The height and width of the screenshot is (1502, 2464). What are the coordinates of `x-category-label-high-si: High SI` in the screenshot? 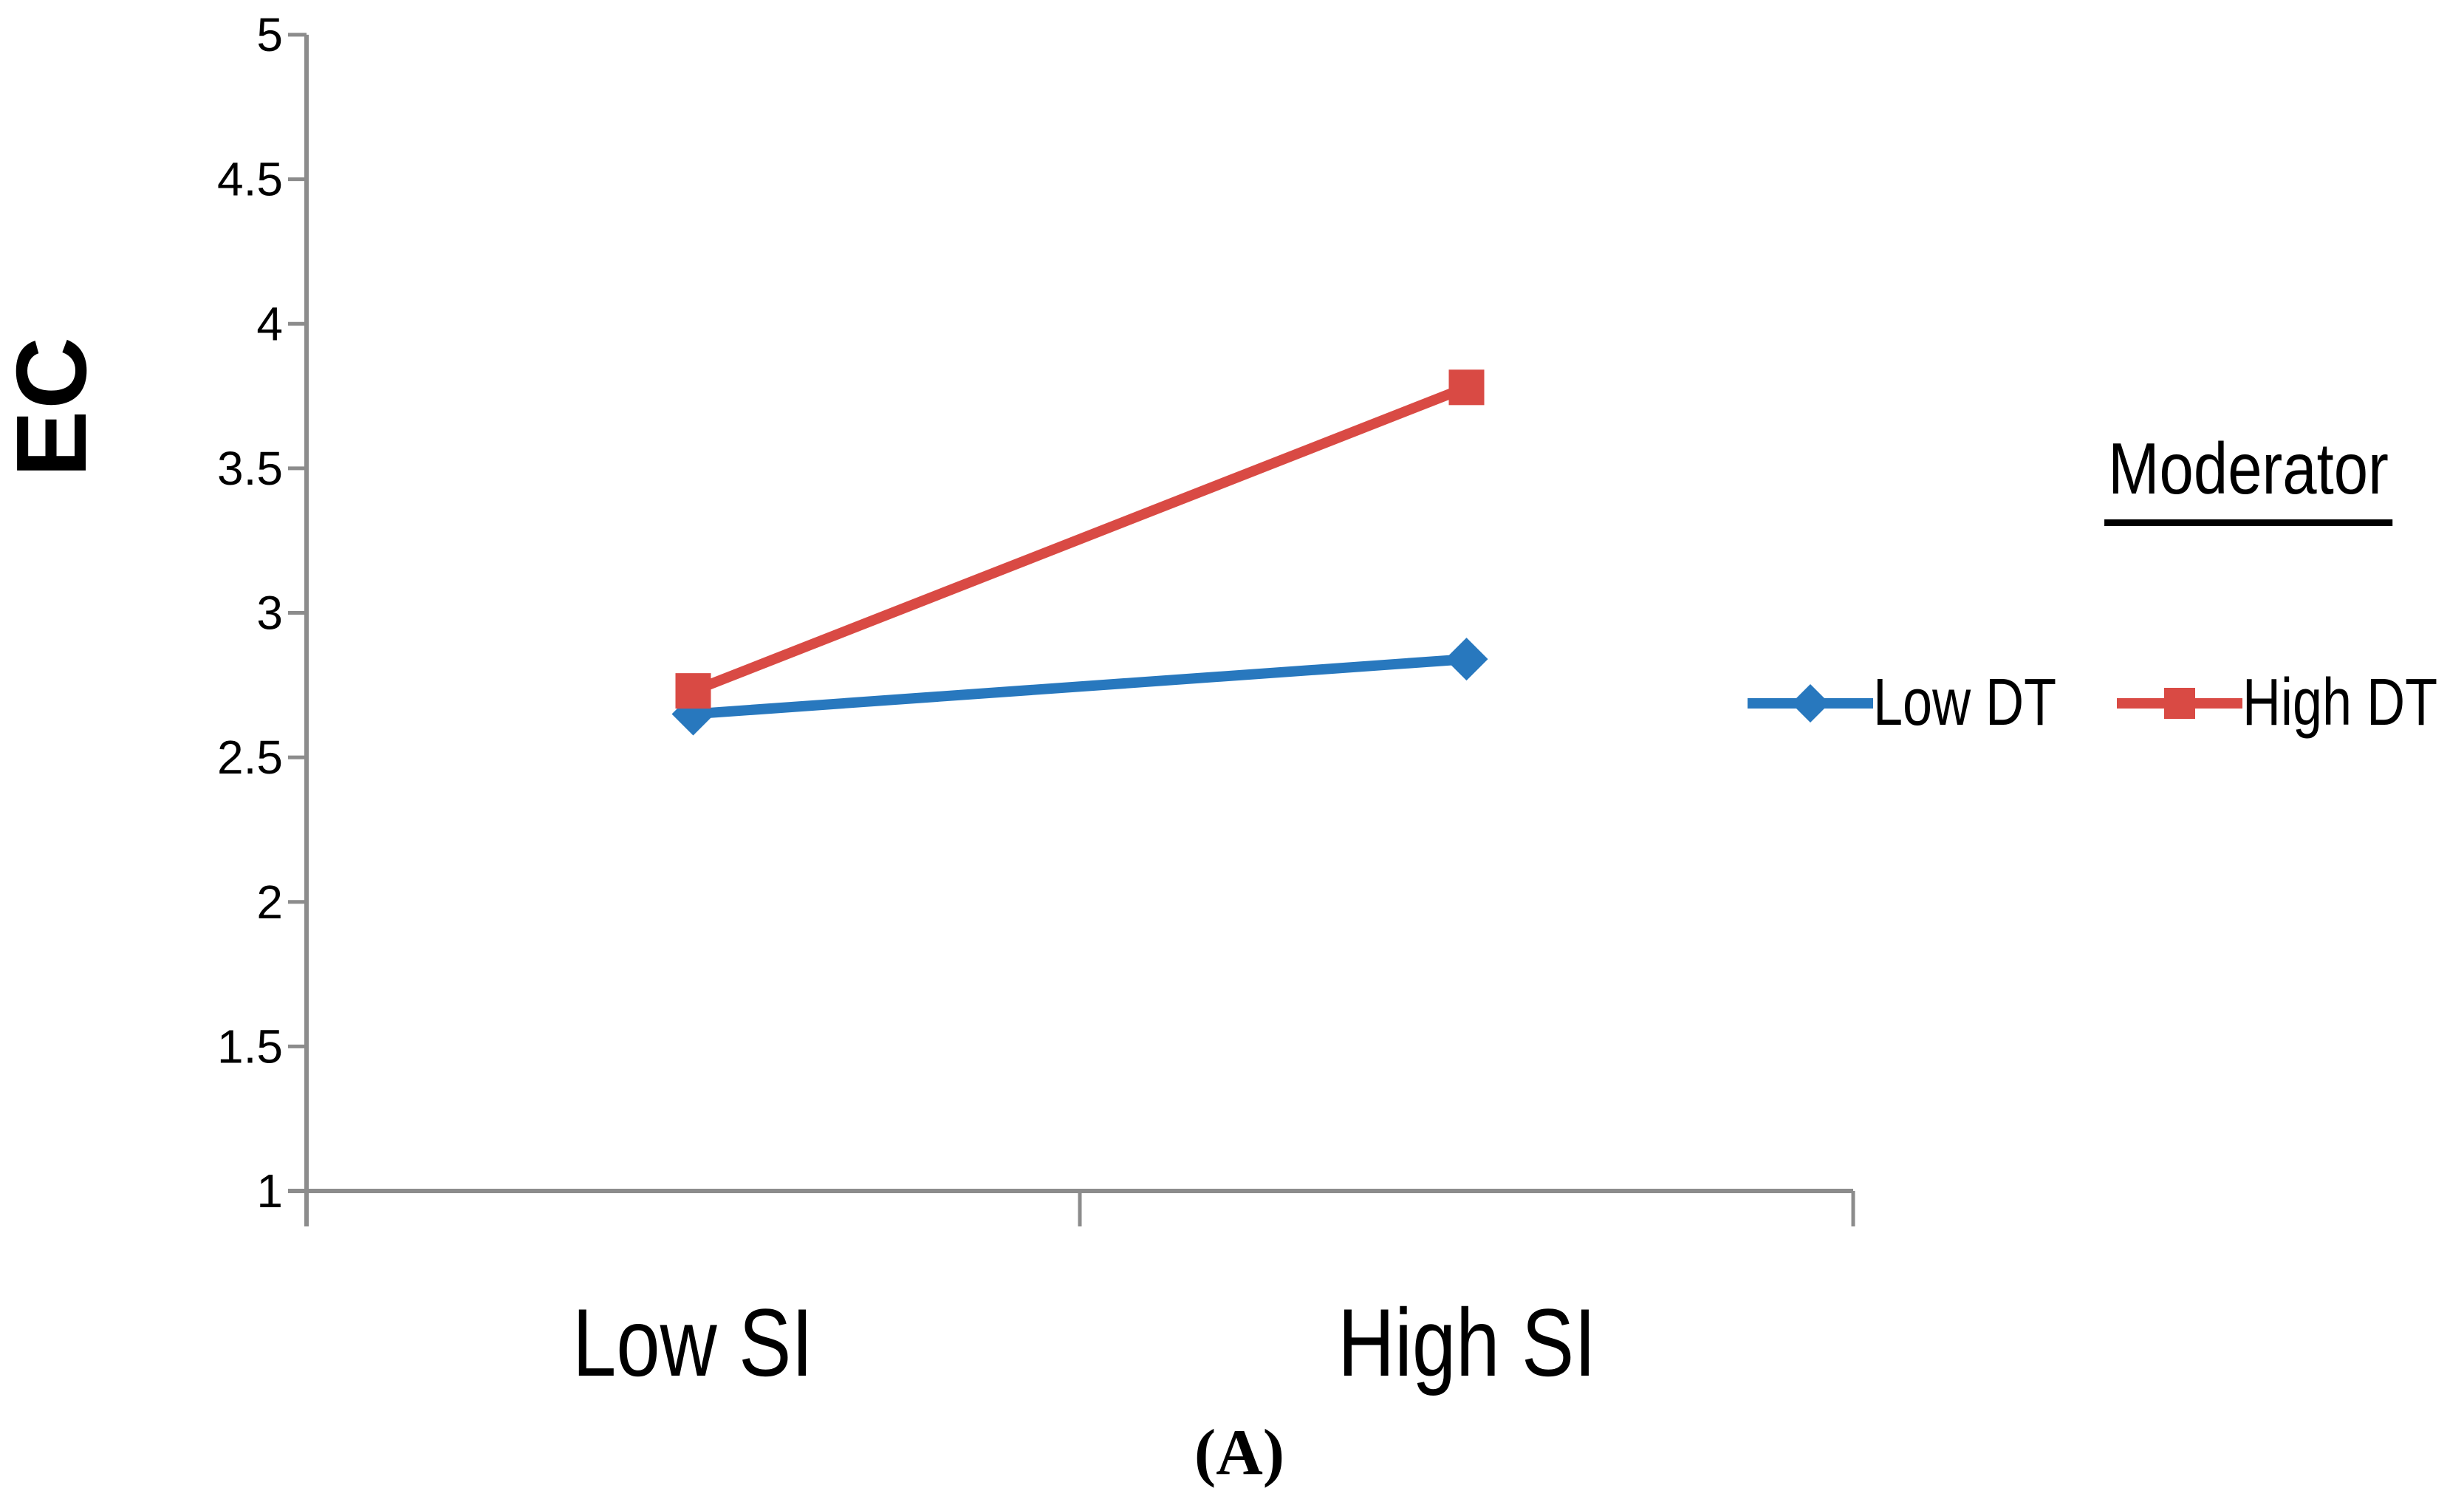 It's located at (1467, 1342).